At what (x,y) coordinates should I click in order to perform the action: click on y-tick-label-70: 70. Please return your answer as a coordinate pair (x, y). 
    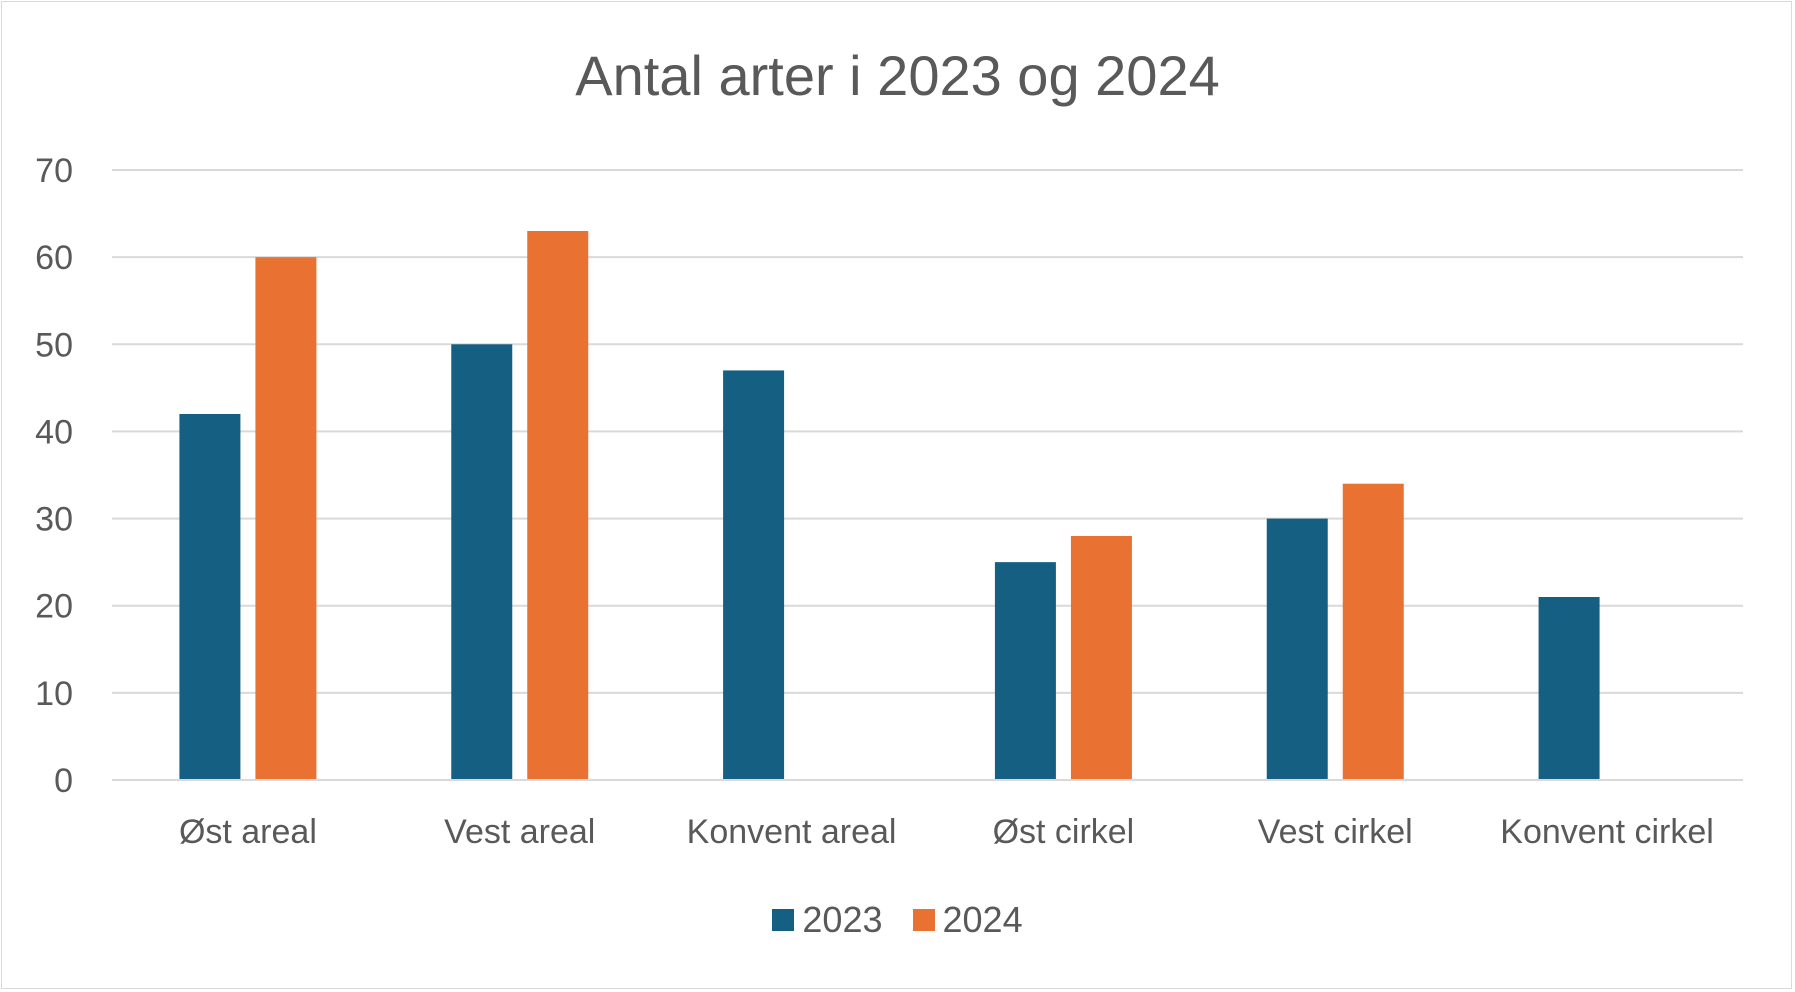
    Looking at the image, I should click on (54, 171).